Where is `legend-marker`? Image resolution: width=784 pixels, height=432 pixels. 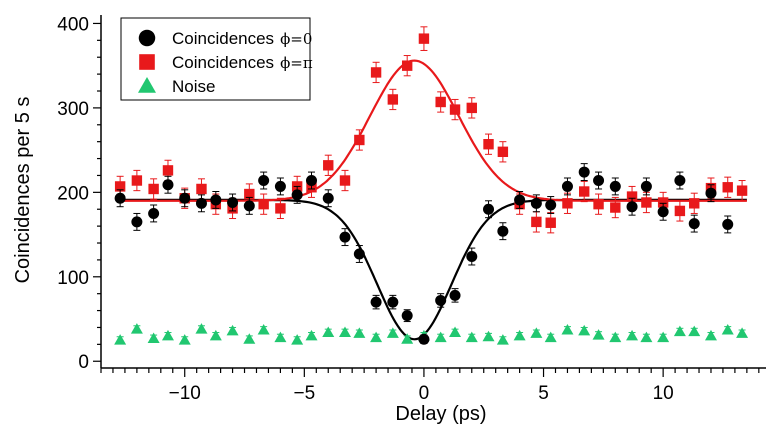 legend-marker is located at coordinates (147, 38).